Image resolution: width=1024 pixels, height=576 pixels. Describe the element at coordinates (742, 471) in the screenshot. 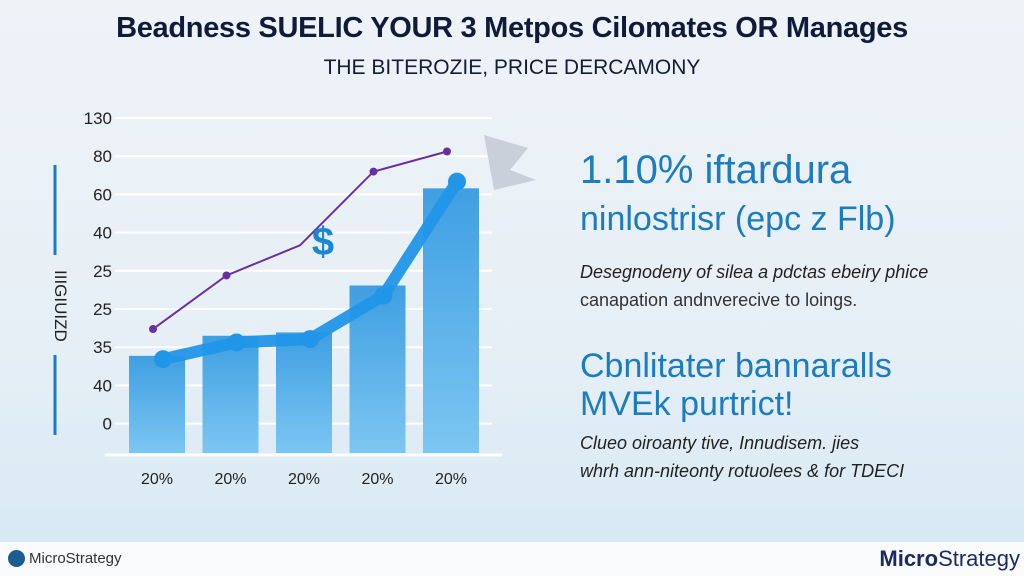

I see `panel-desc-4: whrh ann-niteonty rotuolees & for TDECI` at that location.